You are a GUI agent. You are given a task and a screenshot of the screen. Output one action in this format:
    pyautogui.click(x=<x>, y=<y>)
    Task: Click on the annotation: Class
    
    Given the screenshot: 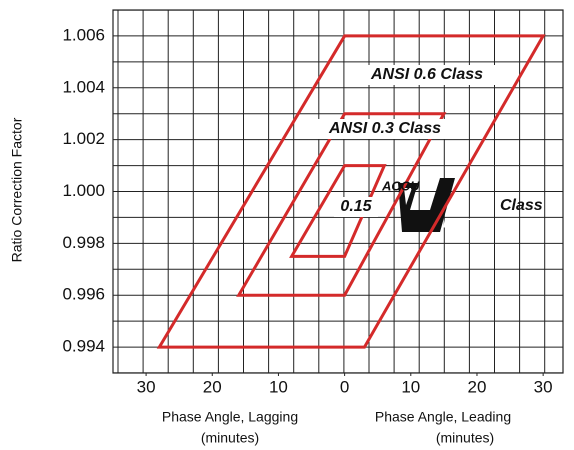 What is the action you would take?
    pyautogui.click(x=521, y=205)
    